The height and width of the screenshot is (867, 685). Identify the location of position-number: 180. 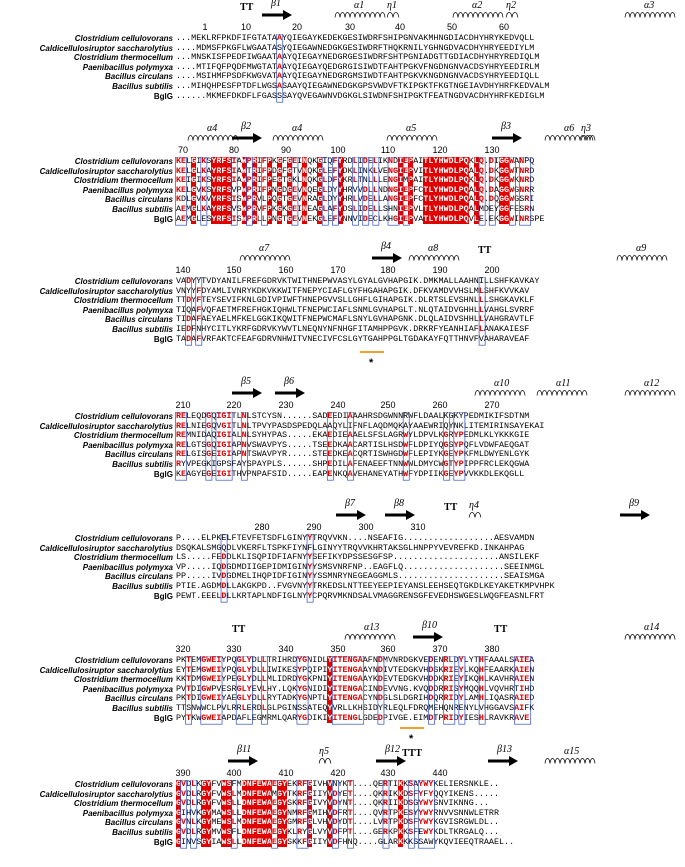
(388, 270).